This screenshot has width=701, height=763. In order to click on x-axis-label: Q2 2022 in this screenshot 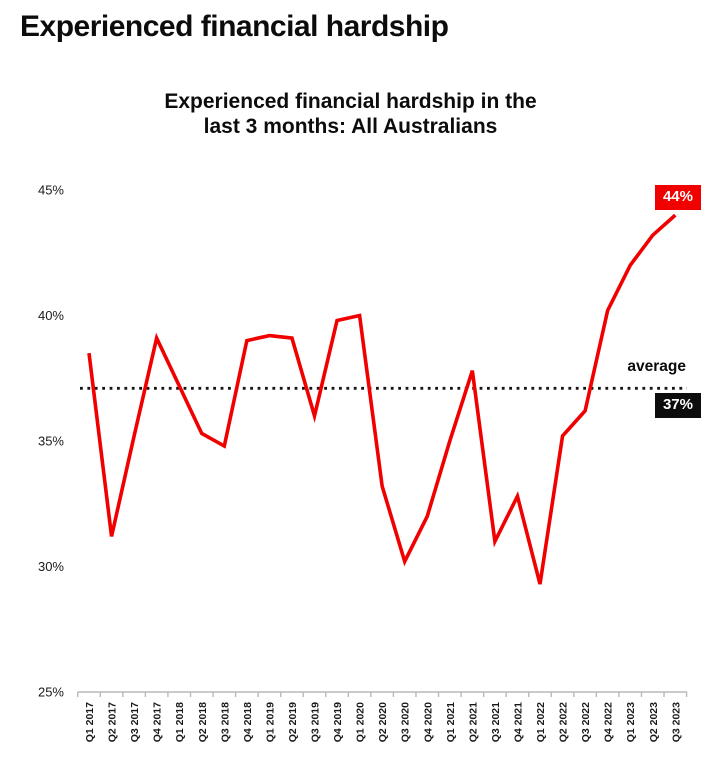, I will do `click(564, 722)`.